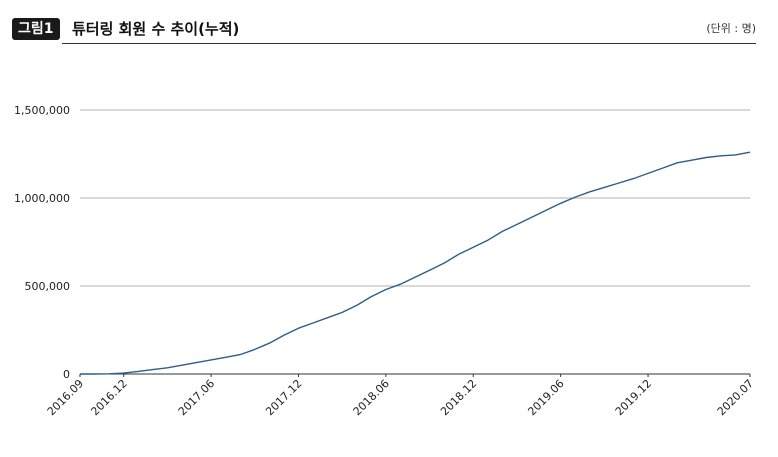  I want to click on x-tick-label: 2019.12, so click(633, 397).